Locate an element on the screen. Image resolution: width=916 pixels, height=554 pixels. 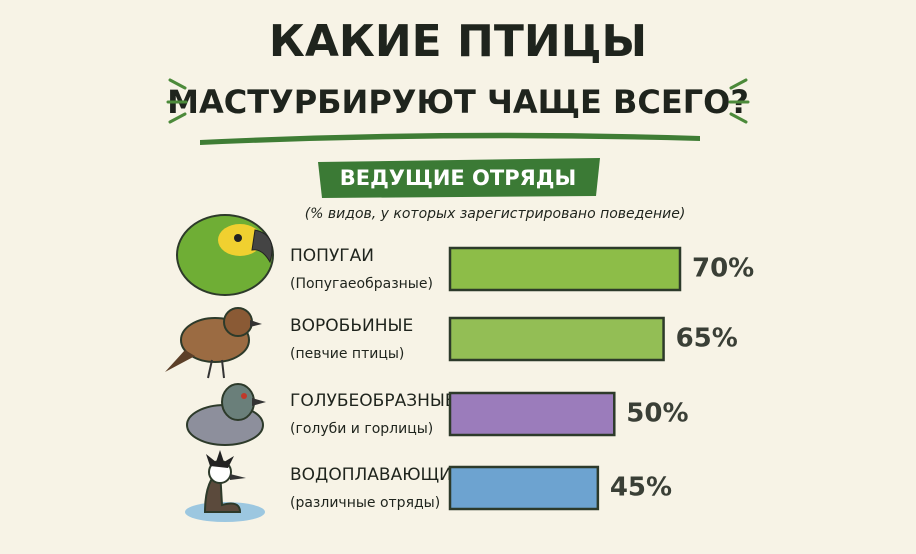
sparrow-icon is located at coordinates (213, 343).